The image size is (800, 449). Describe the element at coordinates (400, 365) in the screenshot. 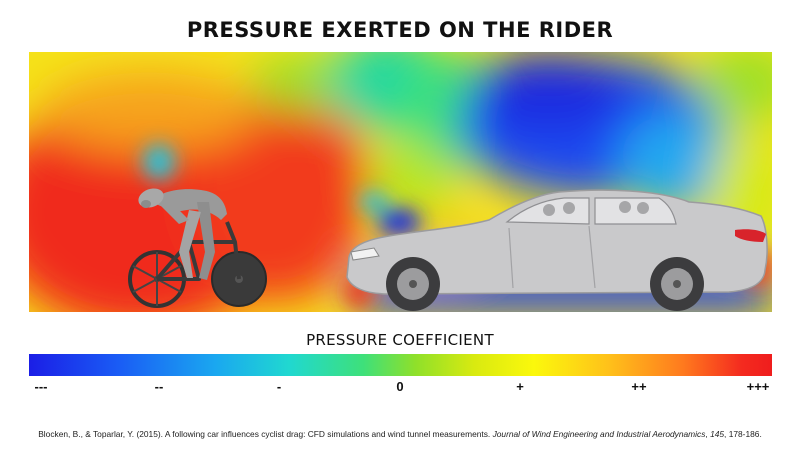

I see `pressure-colorbar` at that location.